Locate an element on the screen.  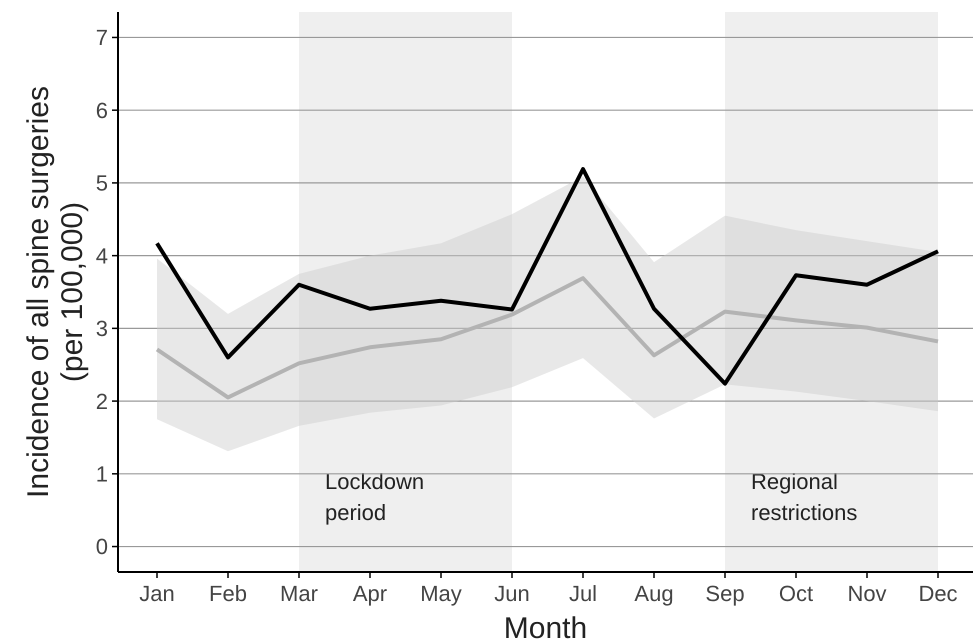
y-tick-label: 6 is located at coordinates (102, 110).